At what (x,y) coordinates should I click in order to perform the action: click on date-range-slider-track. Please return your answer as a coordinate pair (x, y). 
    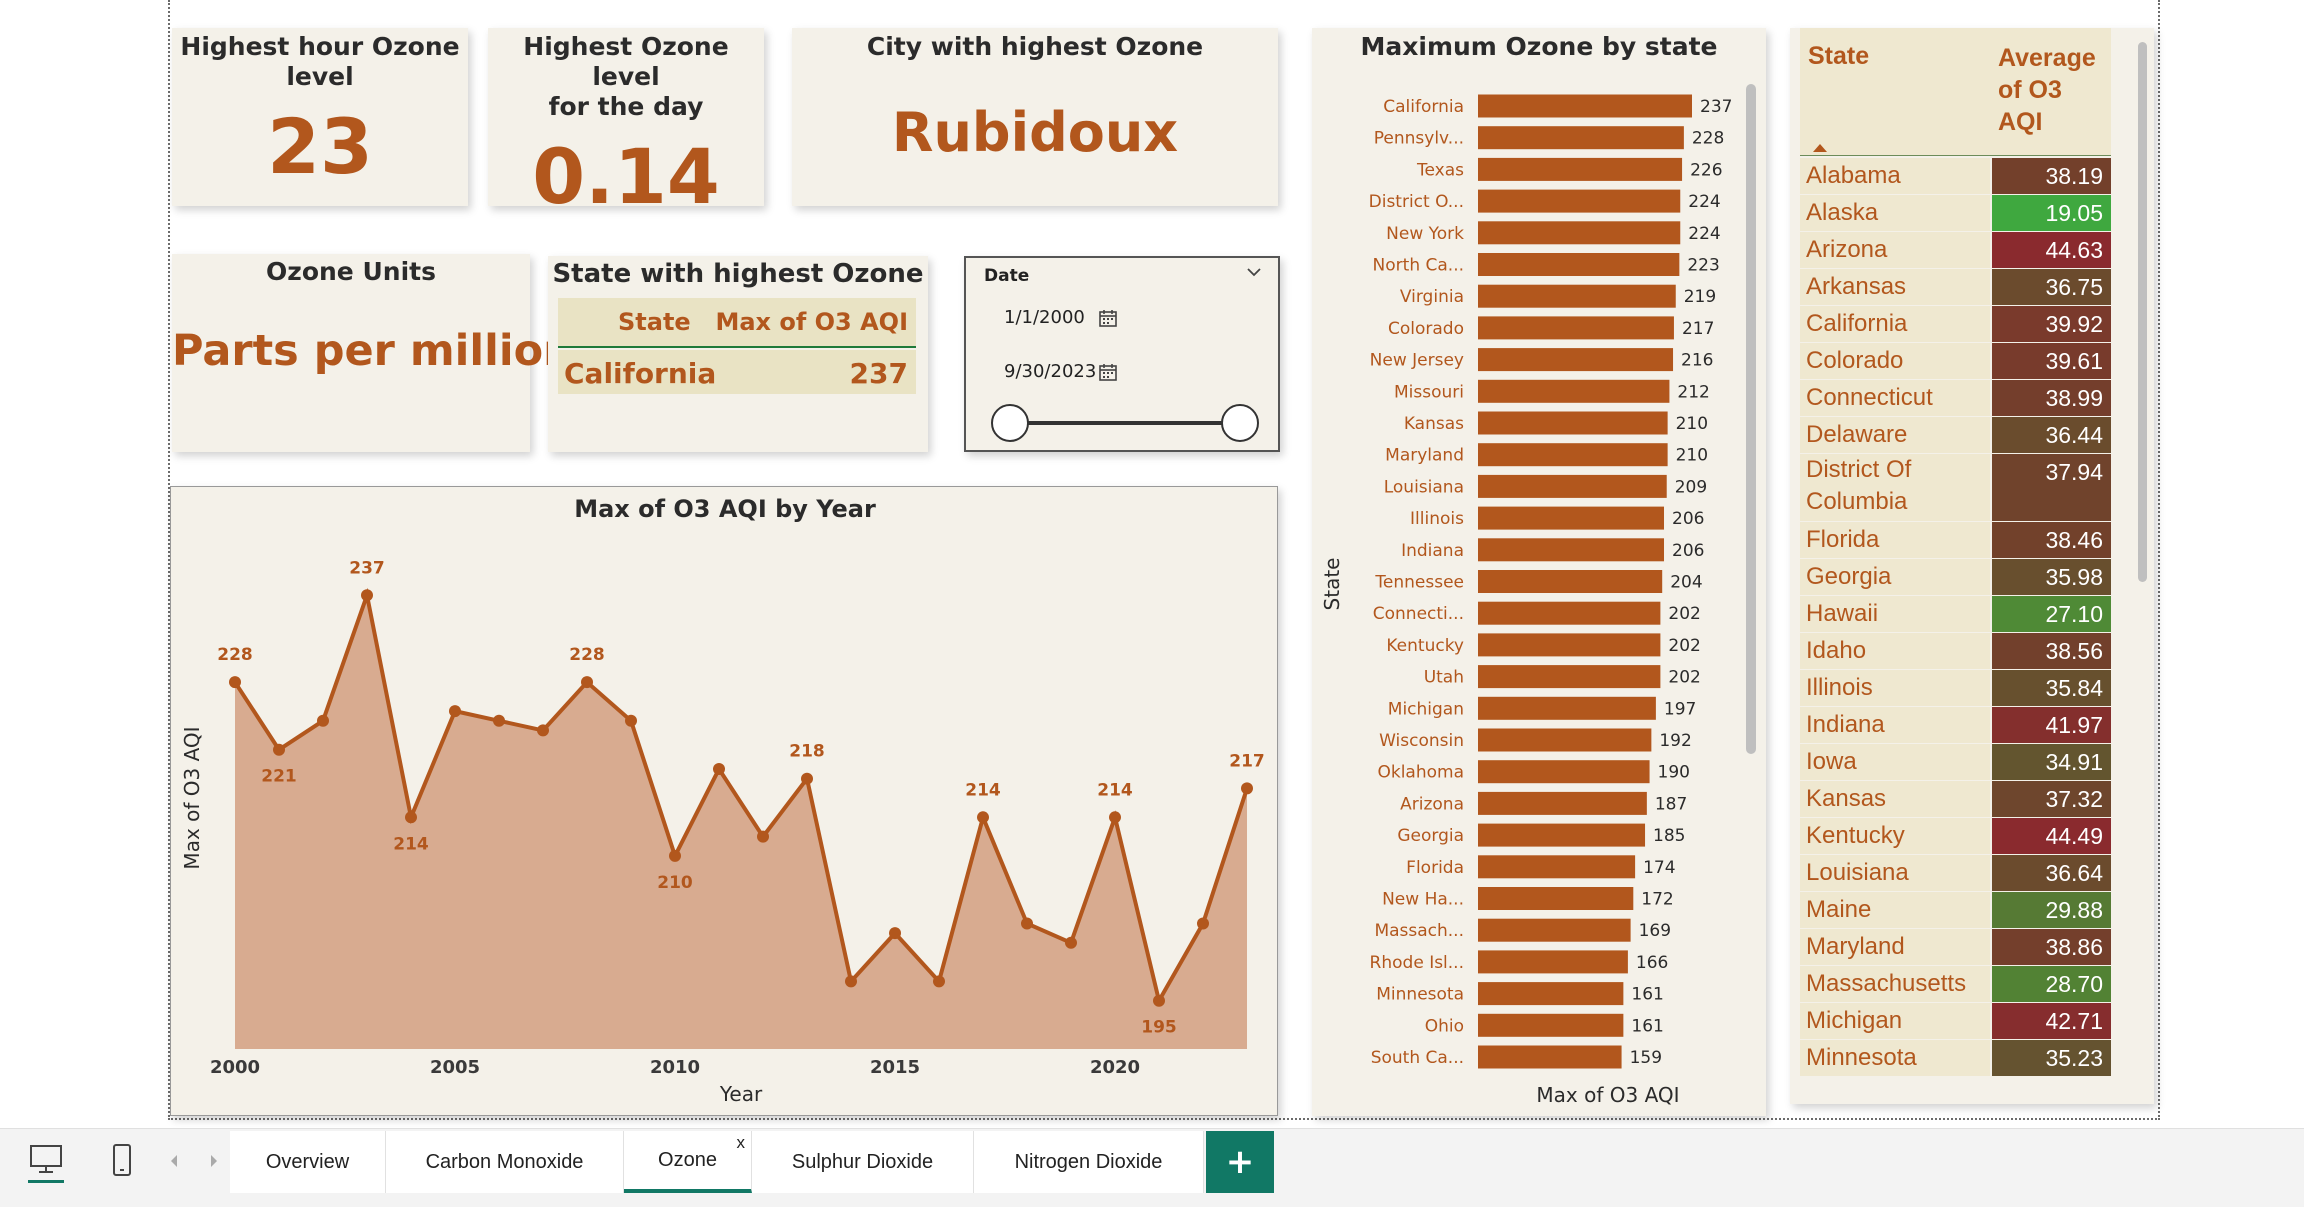
    Looking at the image, I should click on (1125, 423).